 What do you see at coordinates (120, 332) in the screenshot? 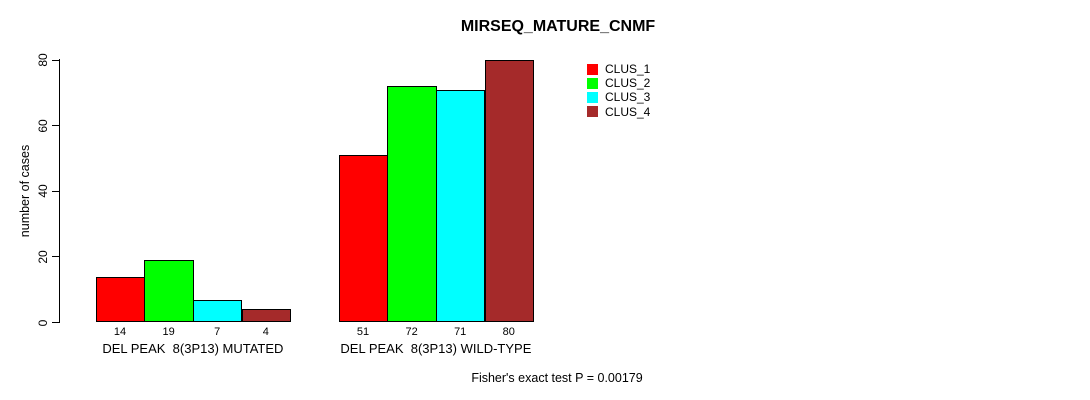
I see `bar-value-label: 14` at bounding box center [120, 332].